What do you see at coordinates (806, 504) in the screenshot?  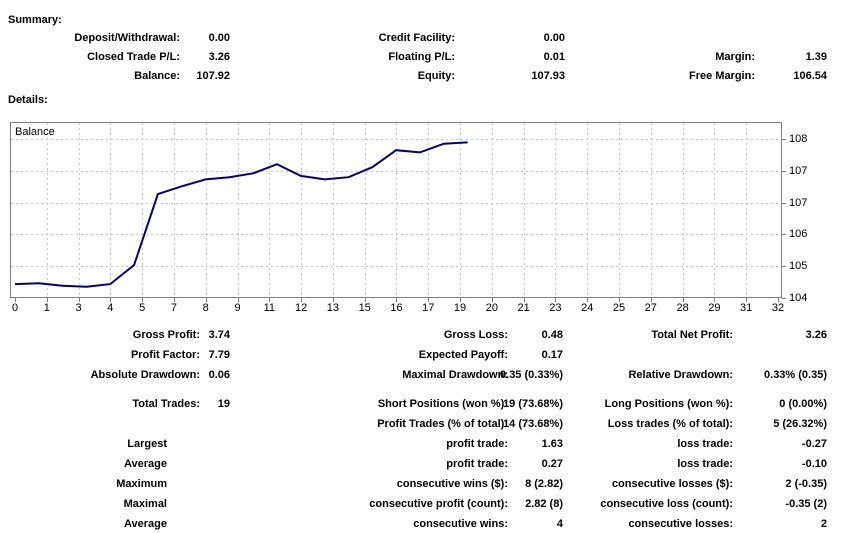 I see `stat-value: -0.35 (2)` at bounding box center [806, 504].